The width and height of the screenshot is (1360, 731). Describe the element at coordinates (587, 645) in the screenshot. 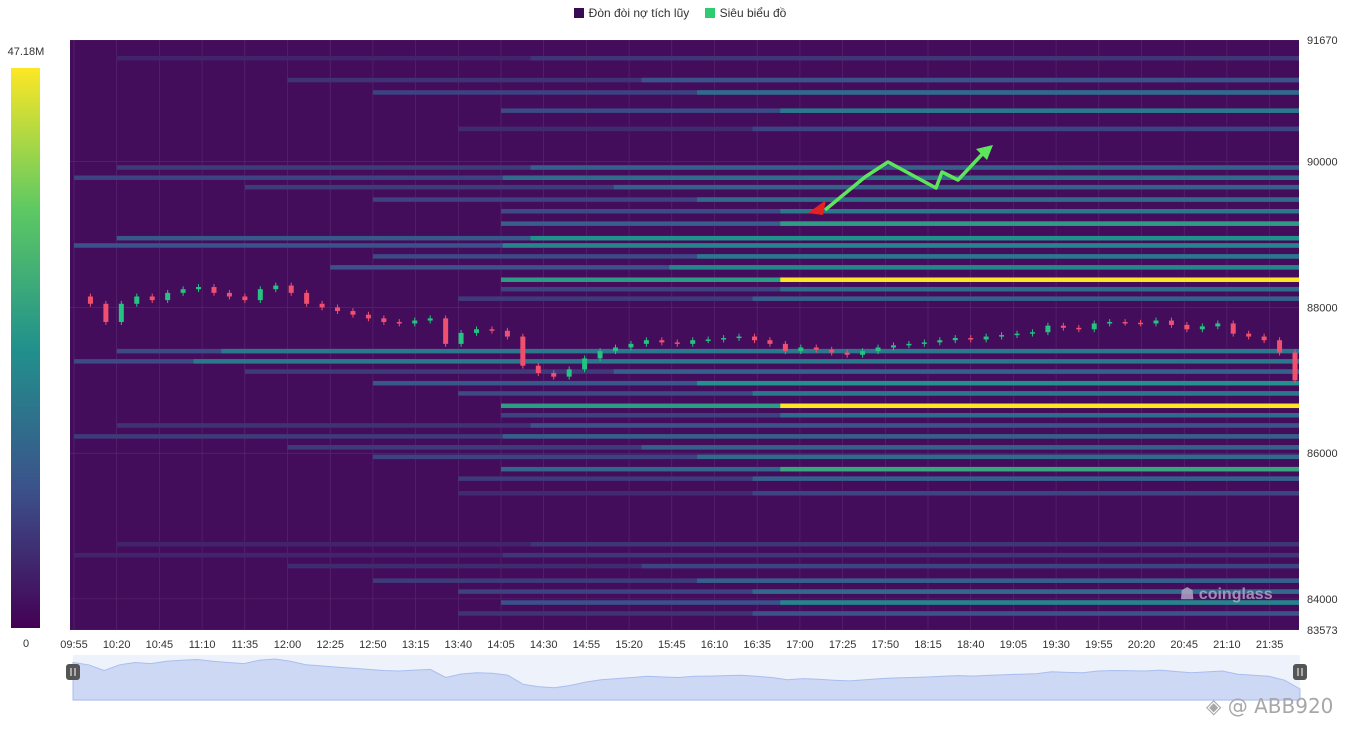

I see `x-tick-label: 14:55` at that location.